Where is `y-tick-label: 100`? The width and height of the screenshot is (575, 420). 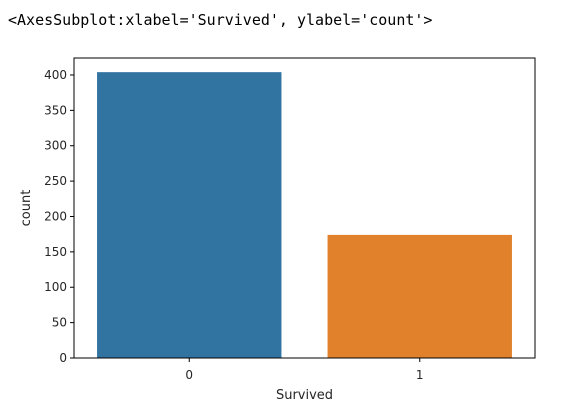 y-tick-label: 100 is located at coordinates (55, 287).